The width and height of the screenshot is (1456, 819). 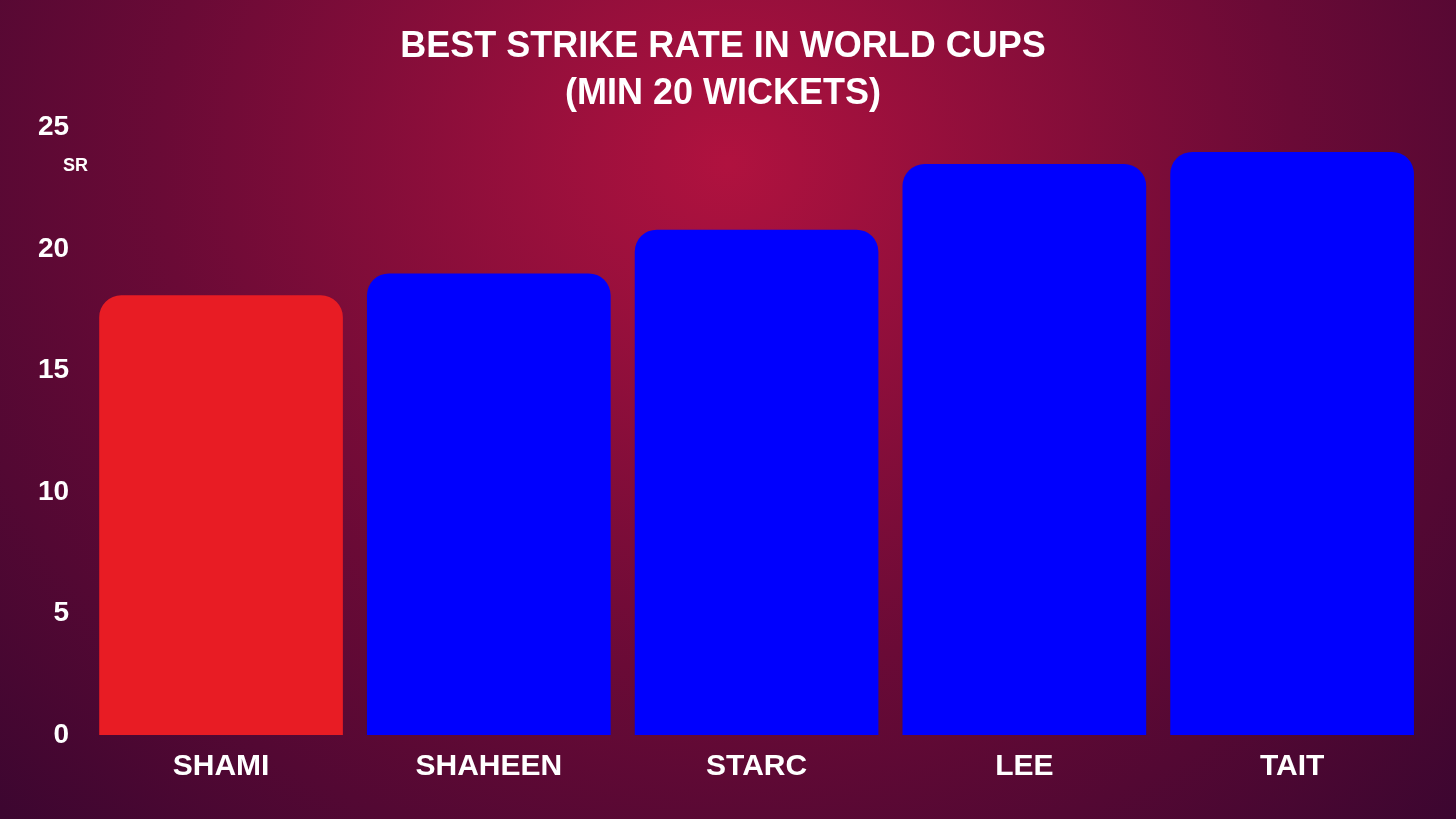 What do you see at coordinates (757, 765) in the screenshot?
I see `x-tick-label: STARC` at bounding box center [757, 765].